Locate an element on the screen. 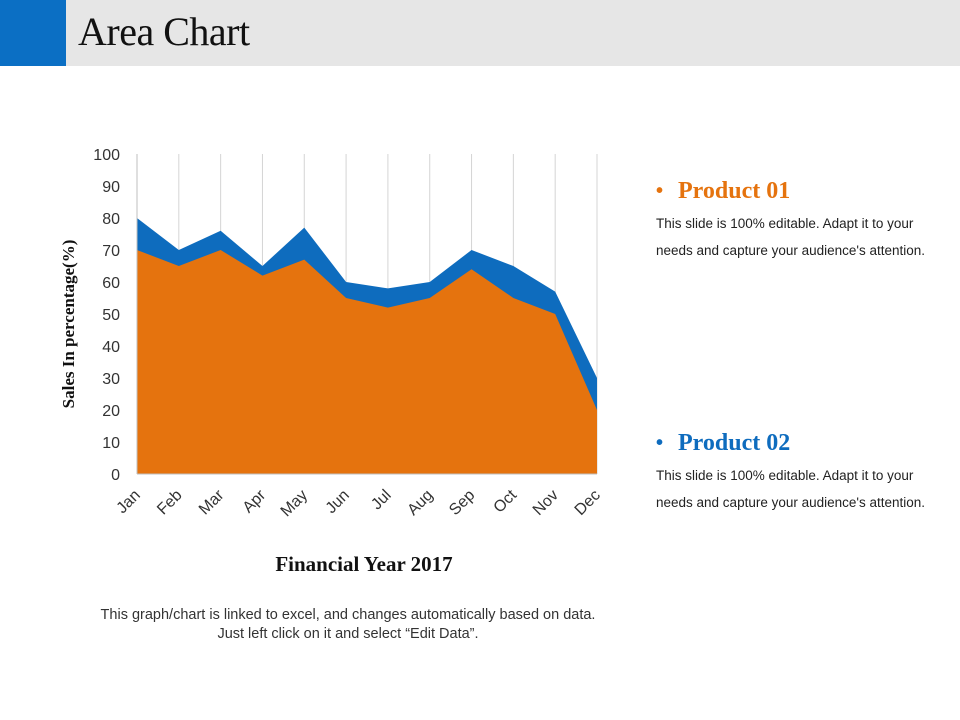  x-tick-apr: Apr is located at coordinates (255, 501).